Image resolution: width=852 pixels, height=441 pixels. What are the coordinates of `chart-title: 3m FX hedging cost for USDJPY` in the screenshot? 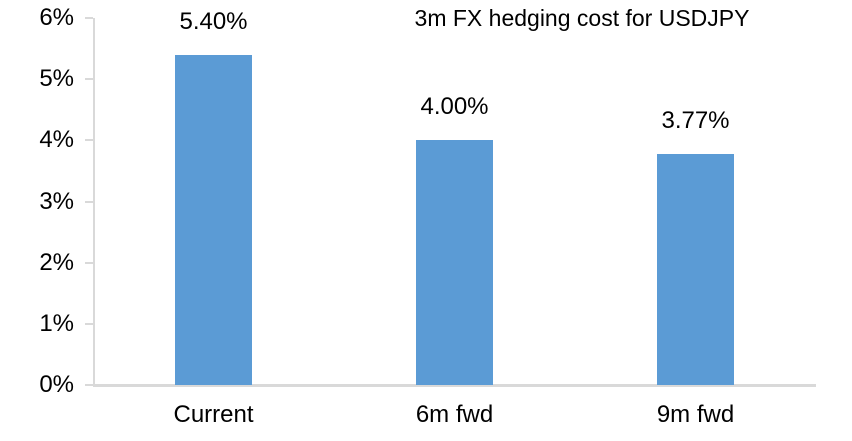 It's located at (582, 18).